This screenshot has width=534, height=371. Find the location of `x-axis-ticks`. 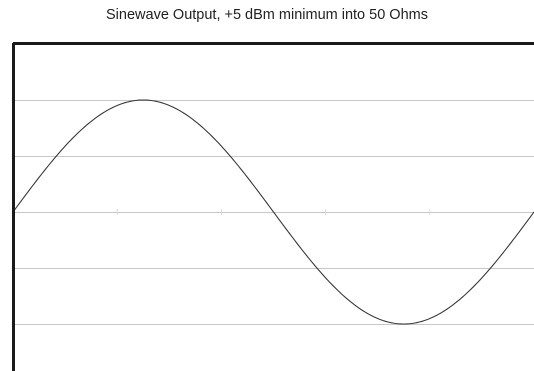

x-axis-ticks is located at coordinates (273, 212).